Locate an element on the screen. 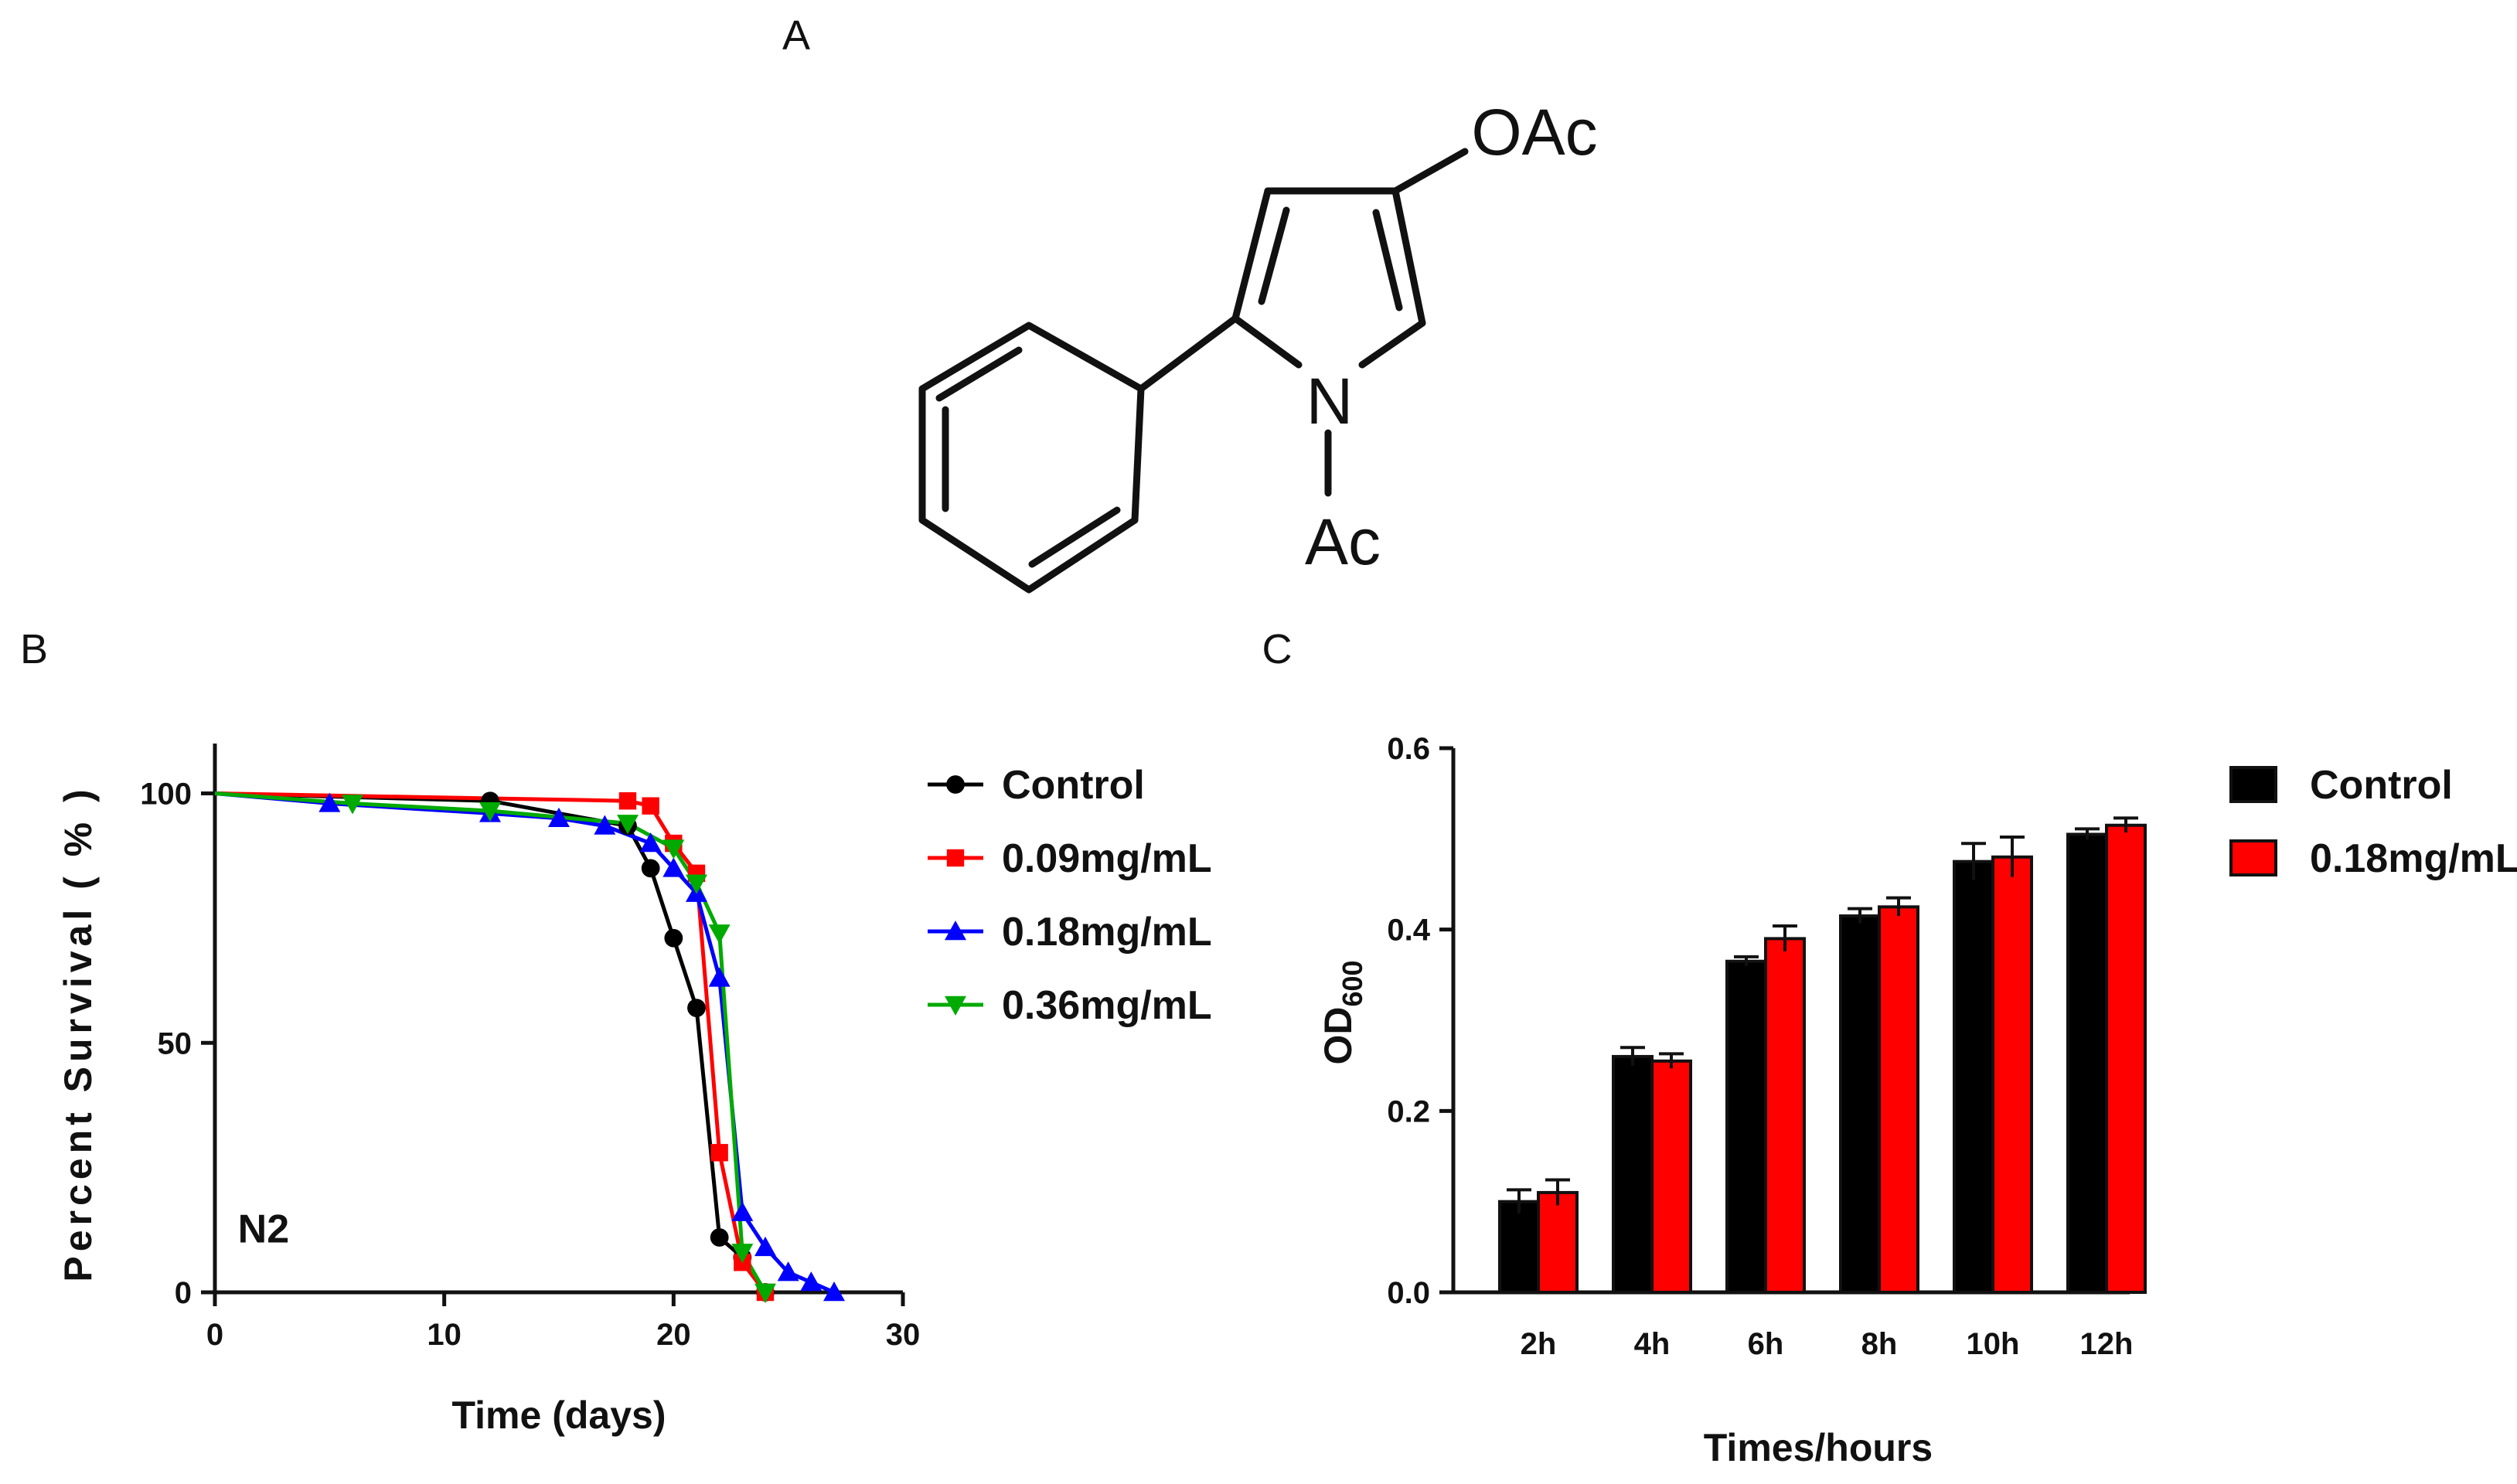  ring-bond-c2-c3 is located at coordinates (1251, 254).